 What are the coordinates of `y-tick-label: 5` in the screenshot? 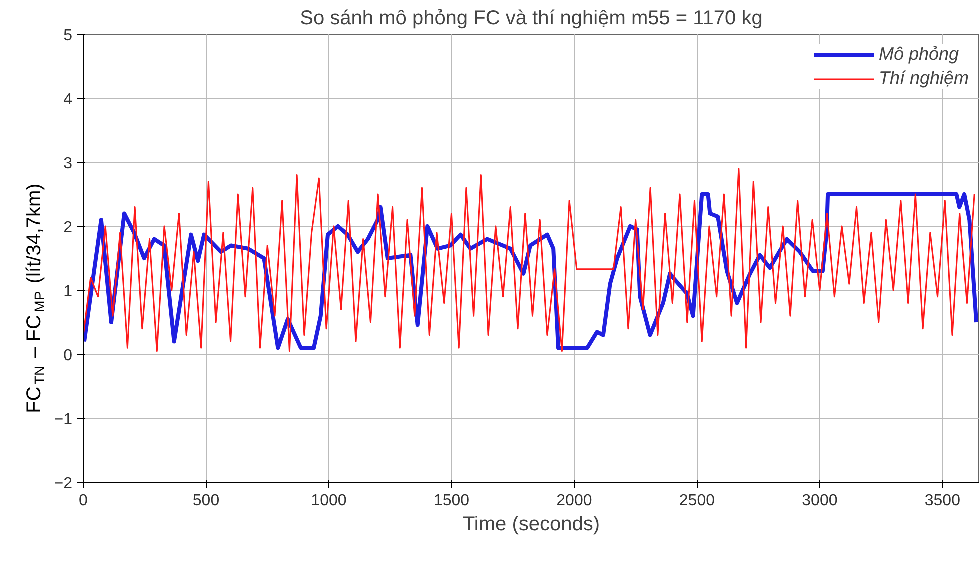 It's located at (68, 36).